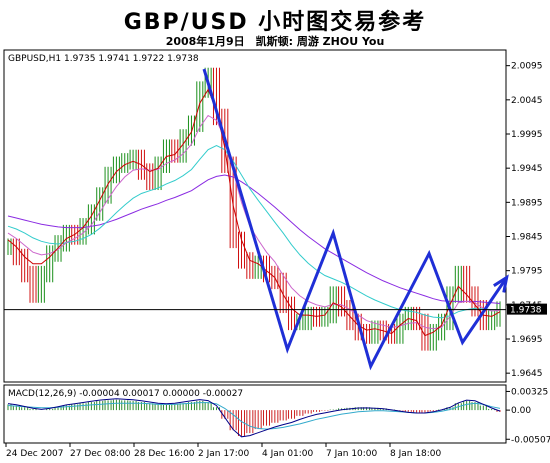 This screenshot has width=550, height=463. What do you see at coordinates (501, 283) in the screenshot?
I see `zigzag-arrowhead` at bounding box center [501, 283].